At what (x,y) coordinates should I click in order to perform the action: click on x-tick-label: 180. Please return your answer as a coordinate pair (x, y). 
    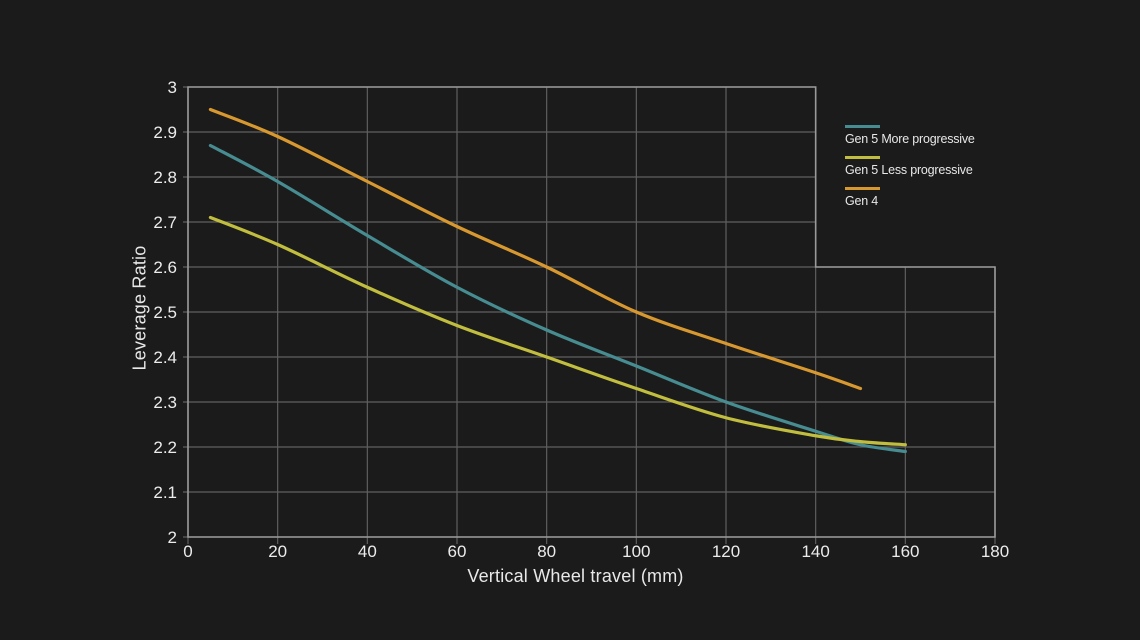
    Looking at the image, I should click on (995, 551).